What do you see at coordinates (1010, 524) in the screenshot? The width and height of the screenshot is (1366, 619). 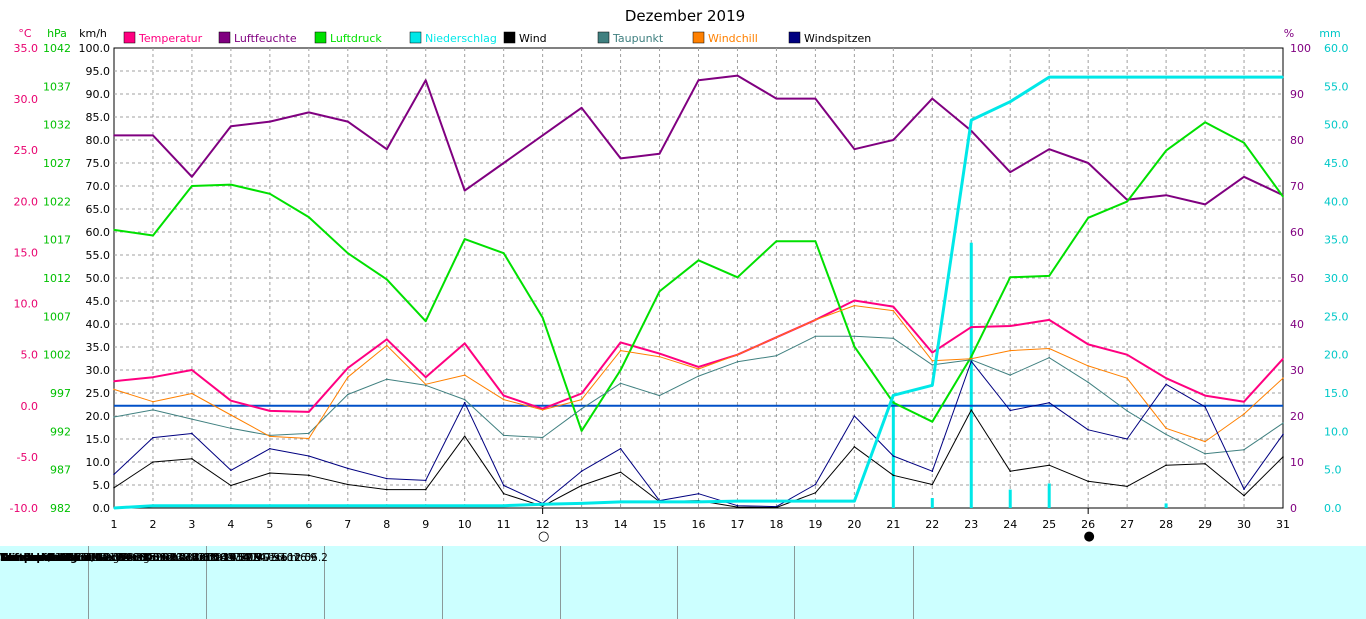 I see `day-tick-label: 24` at bounding box center [1010, 524].